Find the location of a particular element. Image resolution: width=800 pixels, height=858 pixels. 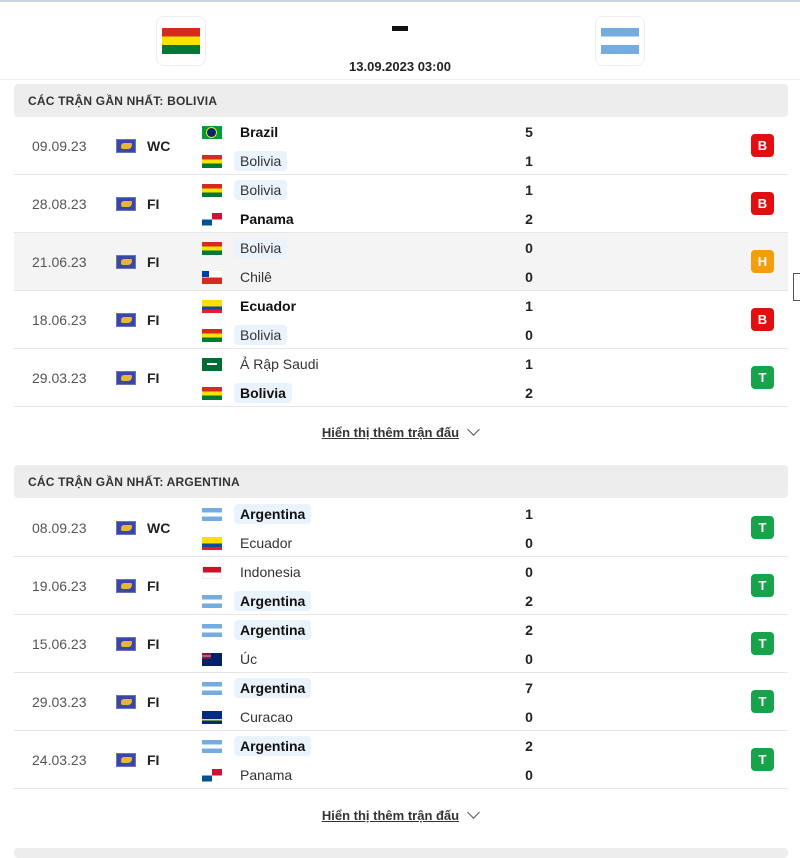

home-team-logo is located at coordinates (181, 41).